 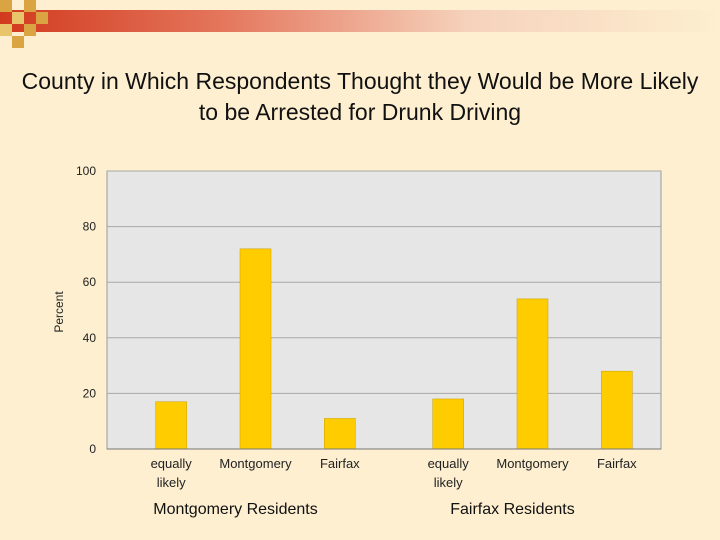 What do you see at coordinates (86, 171) in the screenshot?
I see `y-tick-label: 100` at bounding box center [86, 171].